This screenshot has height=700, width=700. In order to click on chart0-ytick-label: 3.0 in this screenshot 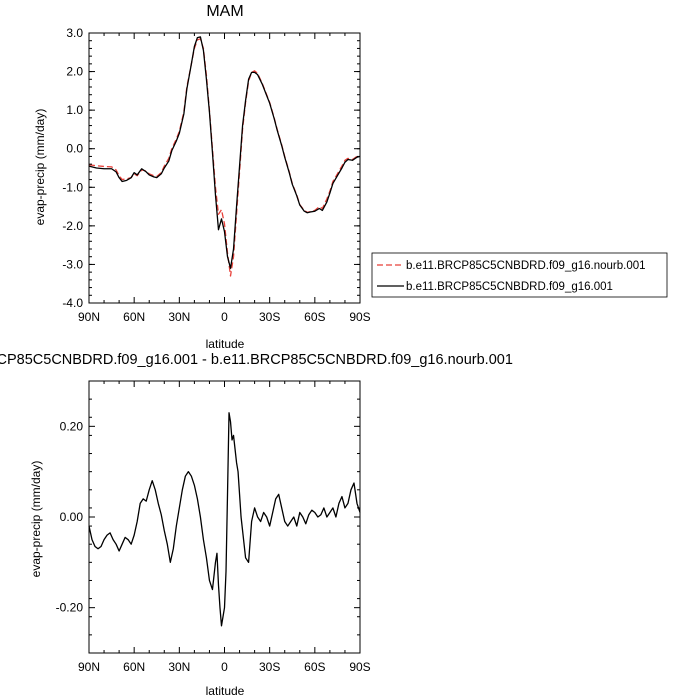, I will do `click(74, 33)`.